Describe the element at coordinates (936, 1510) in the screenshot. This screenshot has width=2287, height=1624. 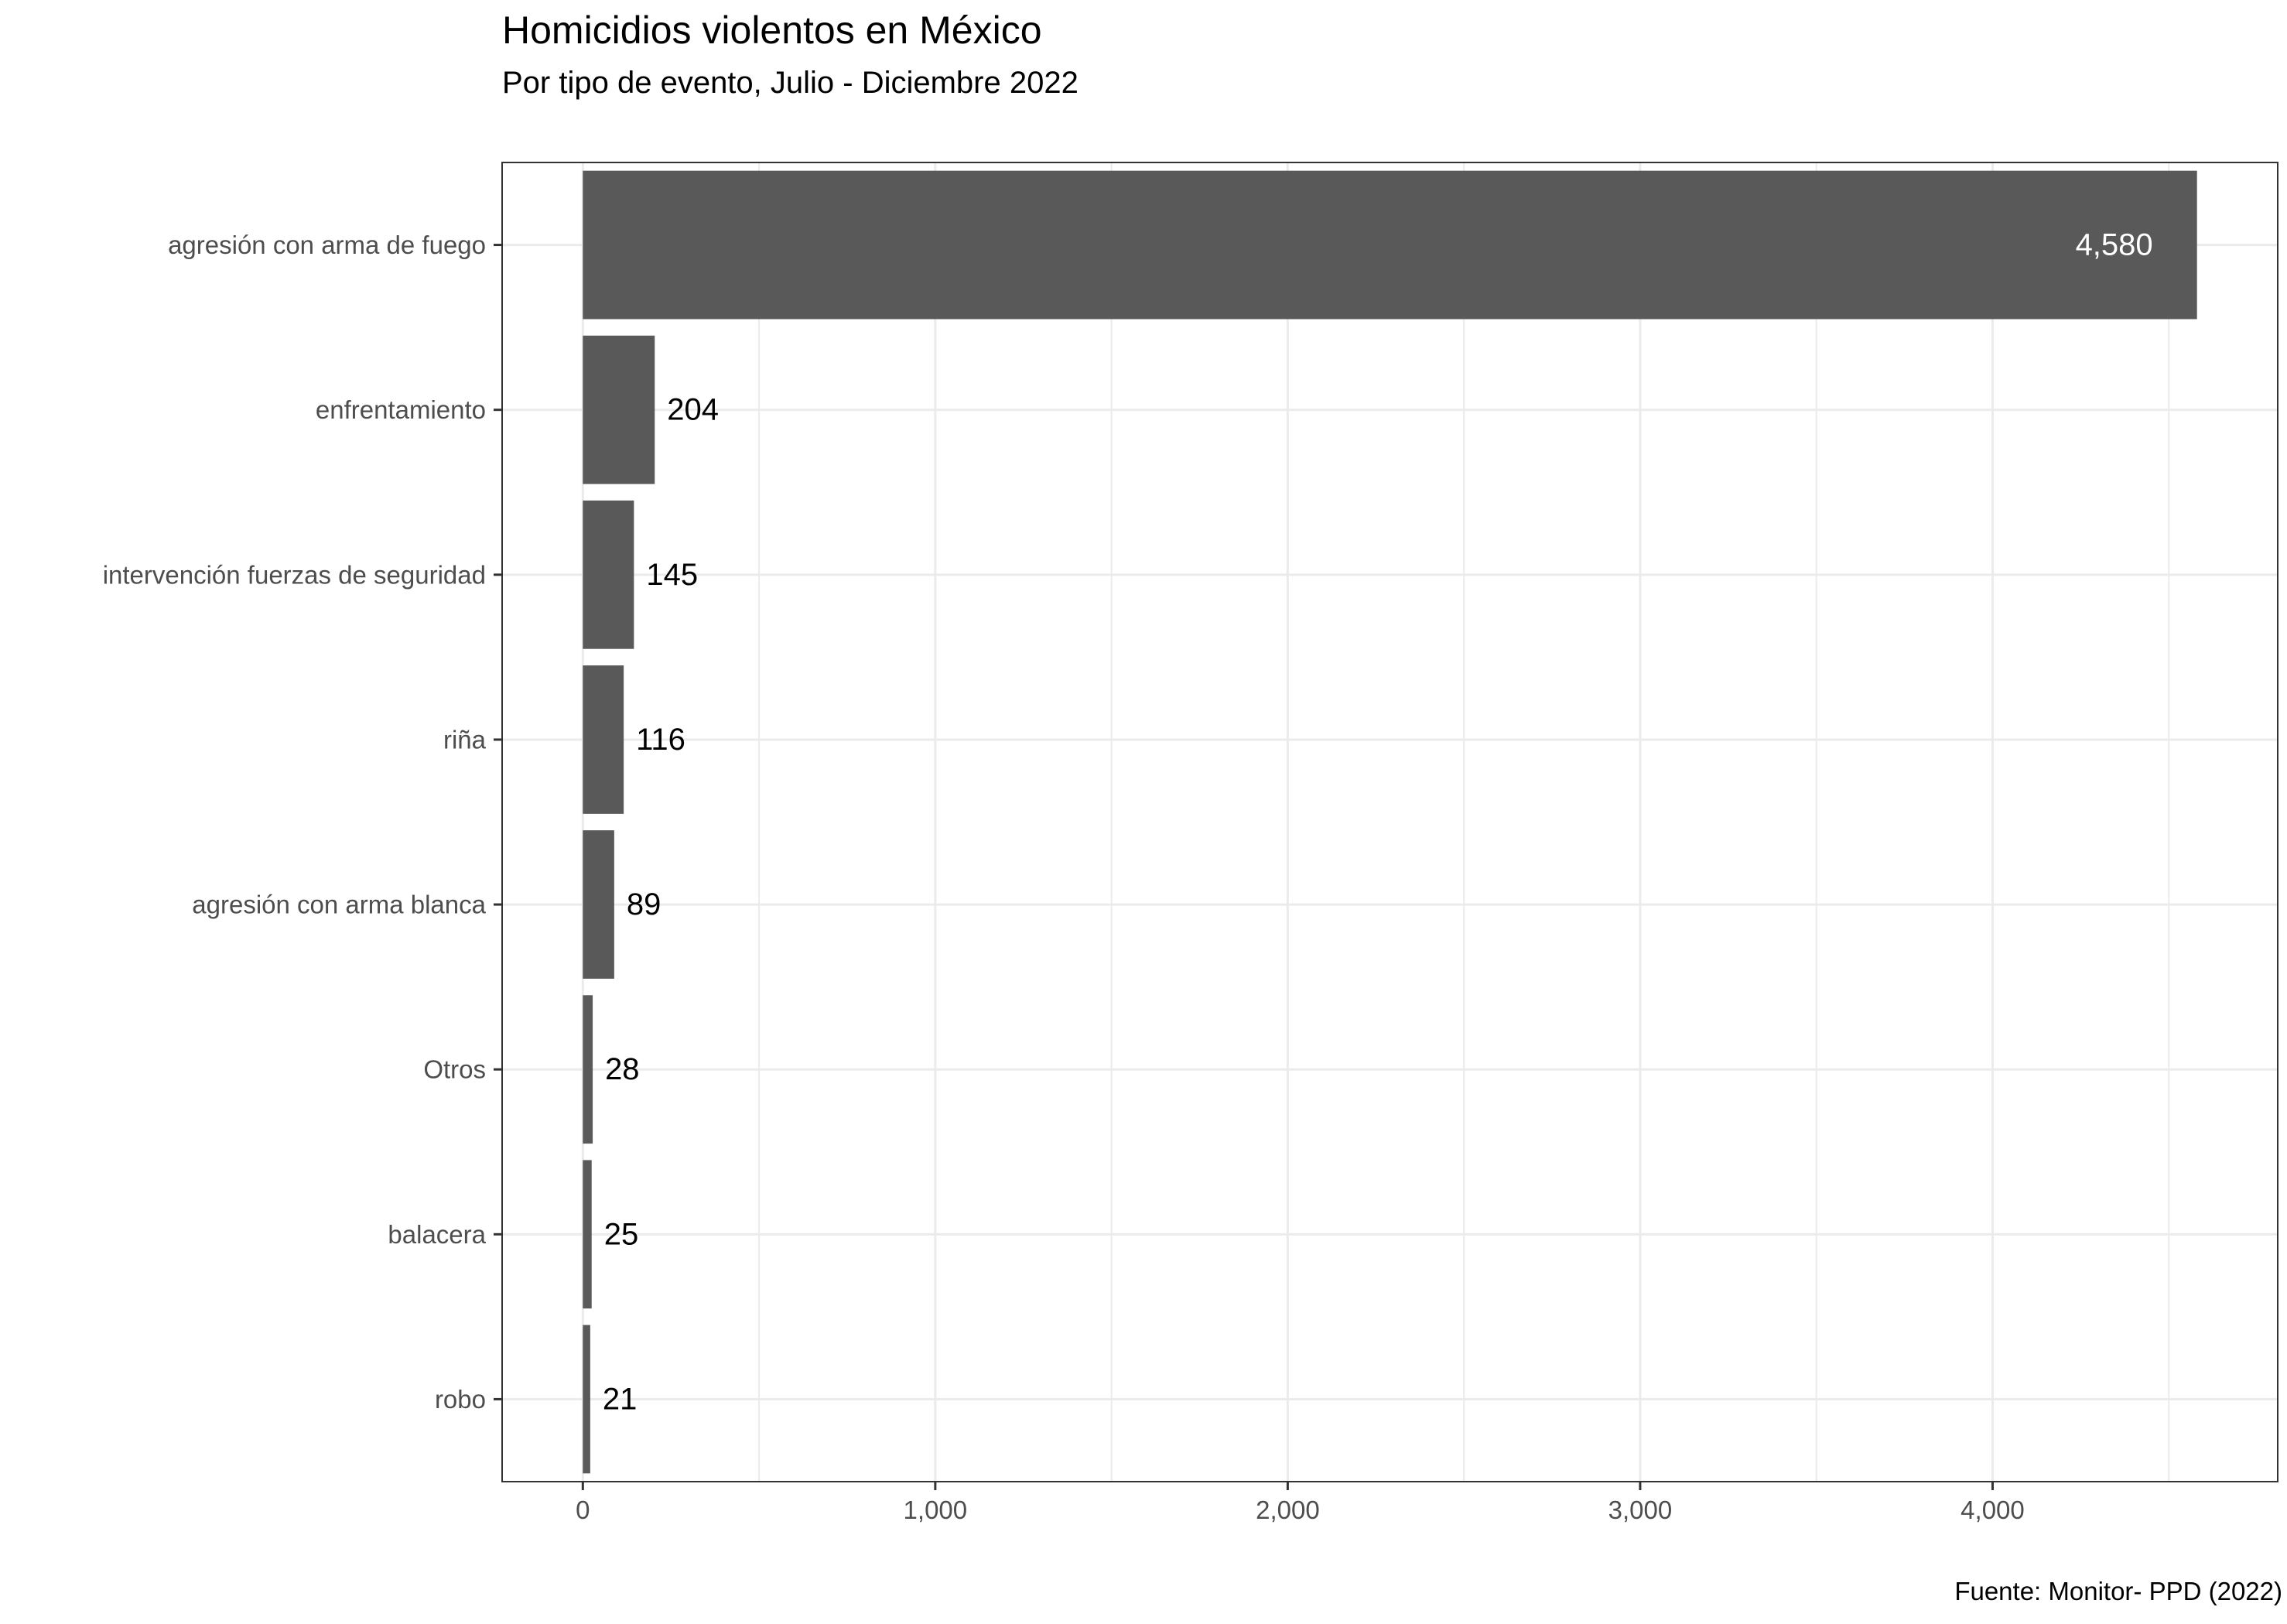
I see `x-tick-label: 1,000` at that location.